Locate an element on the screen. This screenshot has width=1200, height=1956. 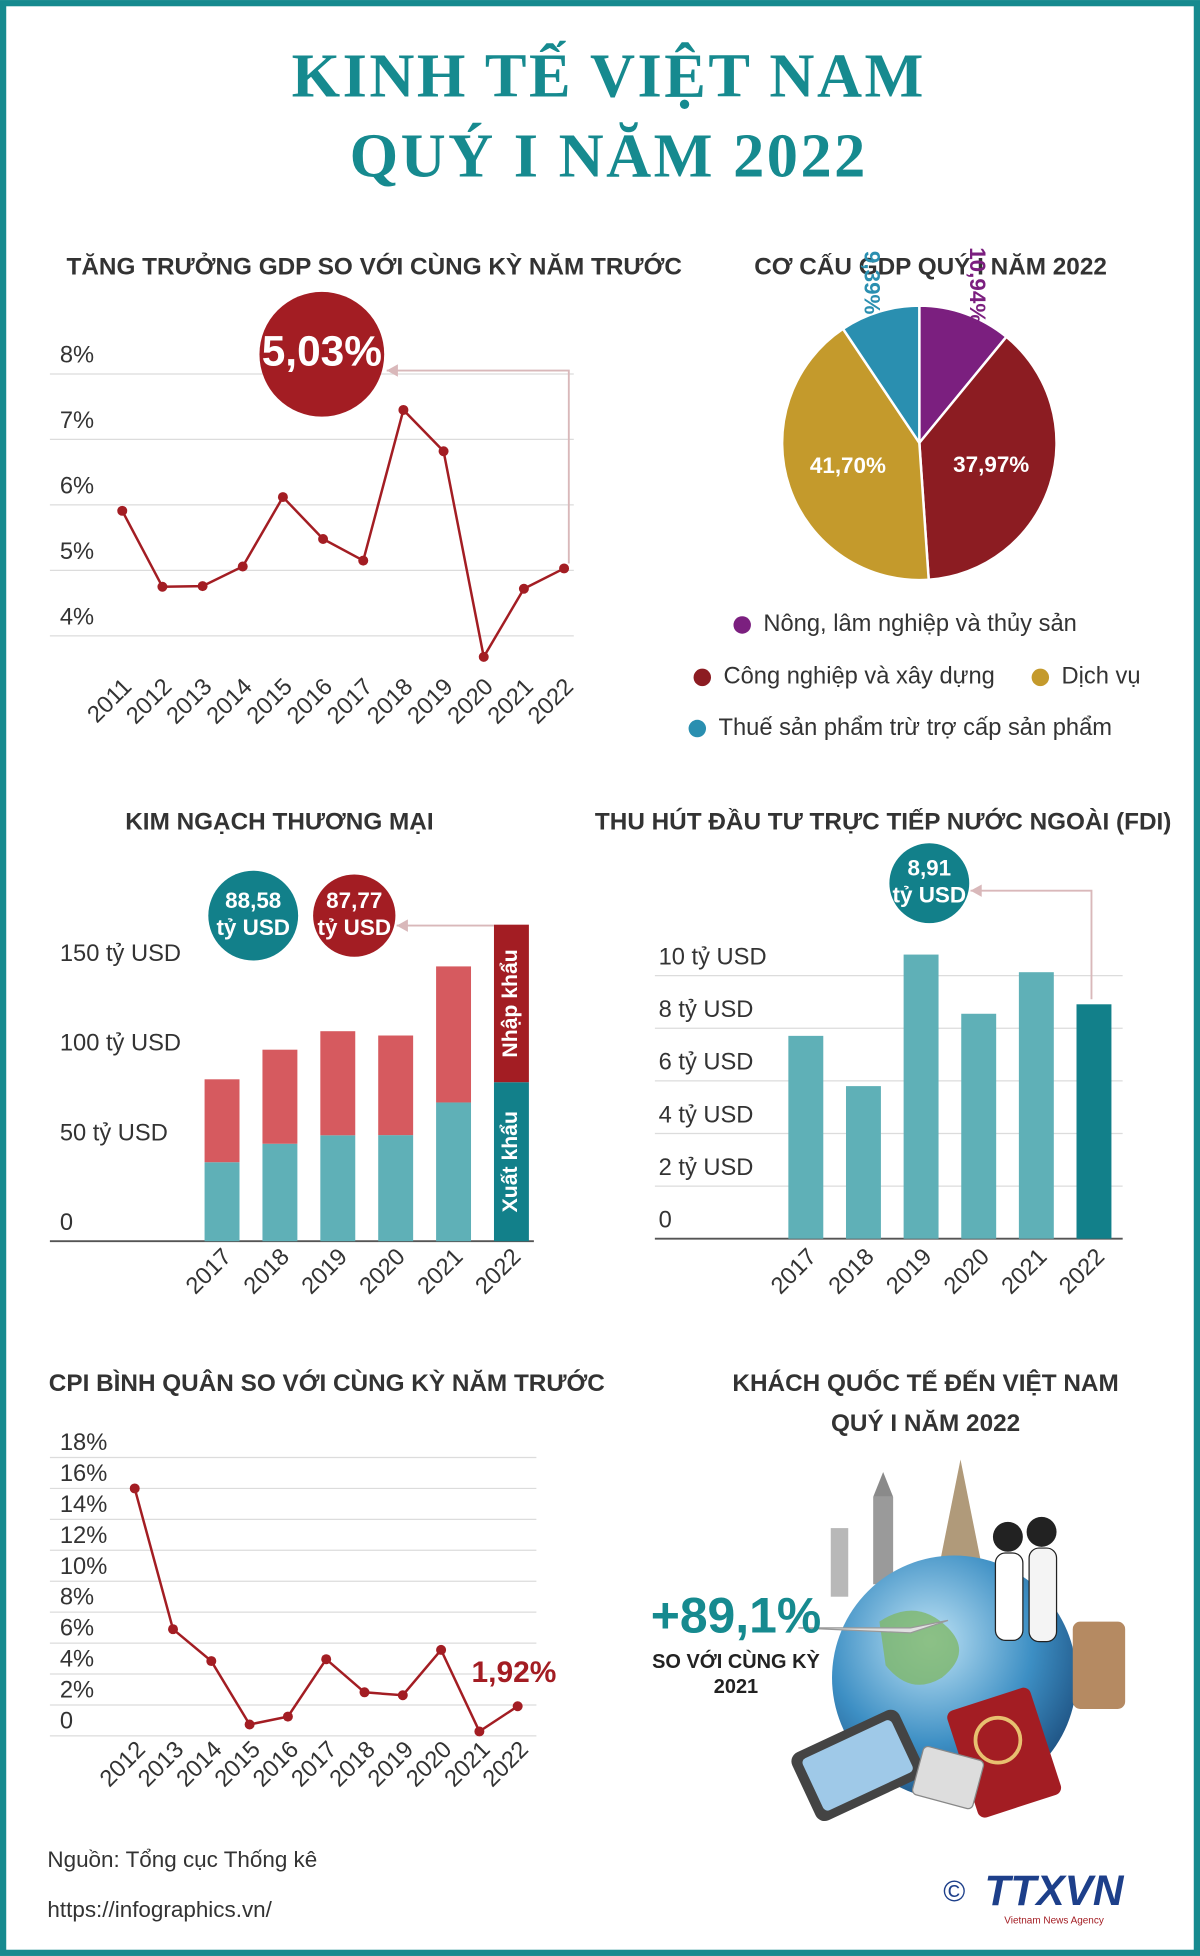
y-tick-label: 8% is located at coordinates (77, 1598).